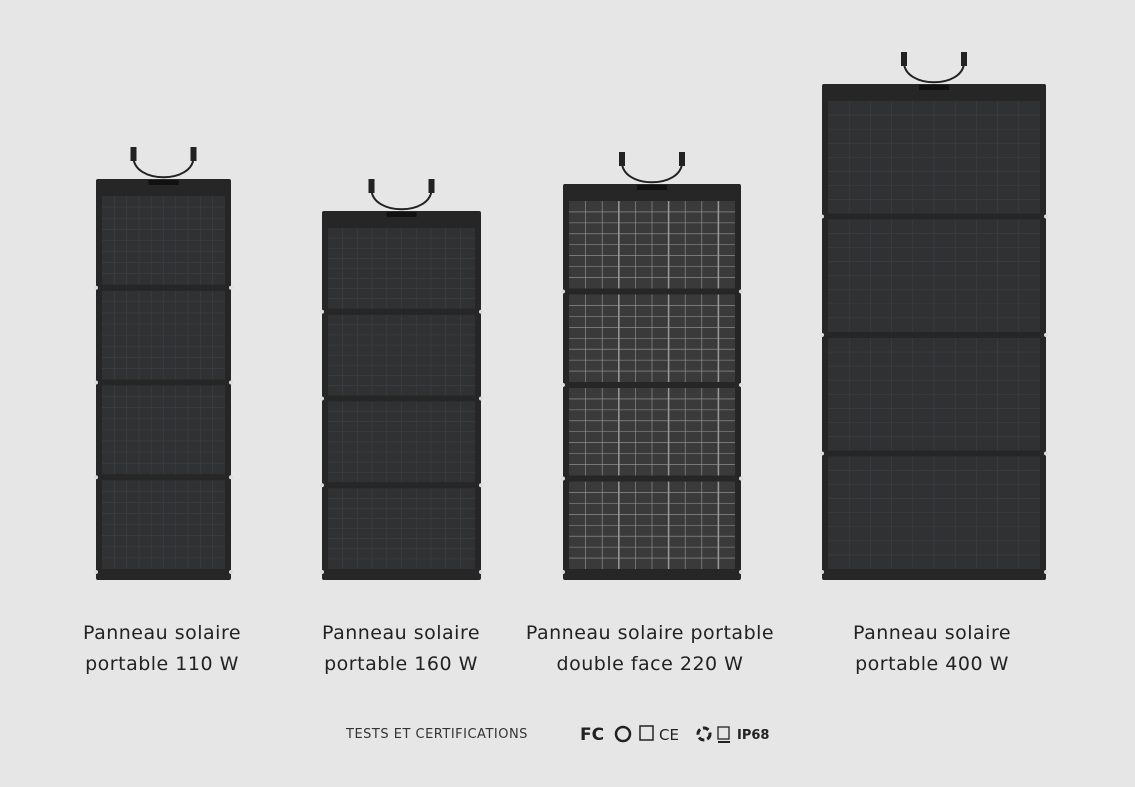  What do you see at coordinates (932, 664) in the screenshot?
I see `product-label: portable 400 W` at bounding box center [932, 664].